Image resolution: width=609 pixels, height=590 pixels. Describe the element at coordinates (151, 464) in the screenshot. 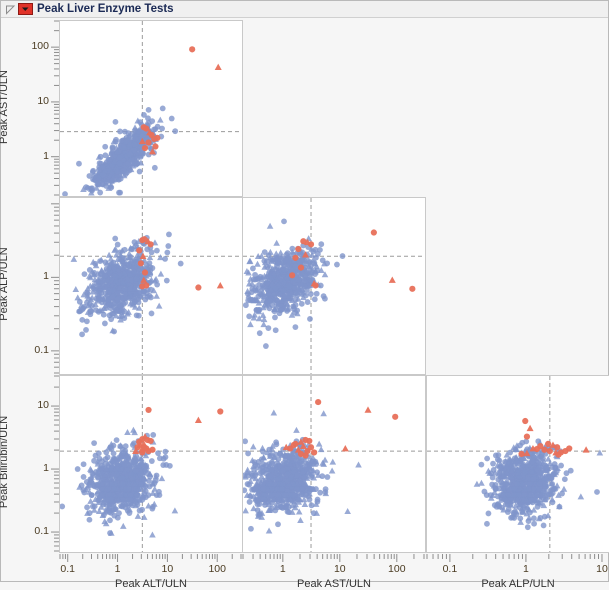

I see `scatter-panel-r3c1` at that location.